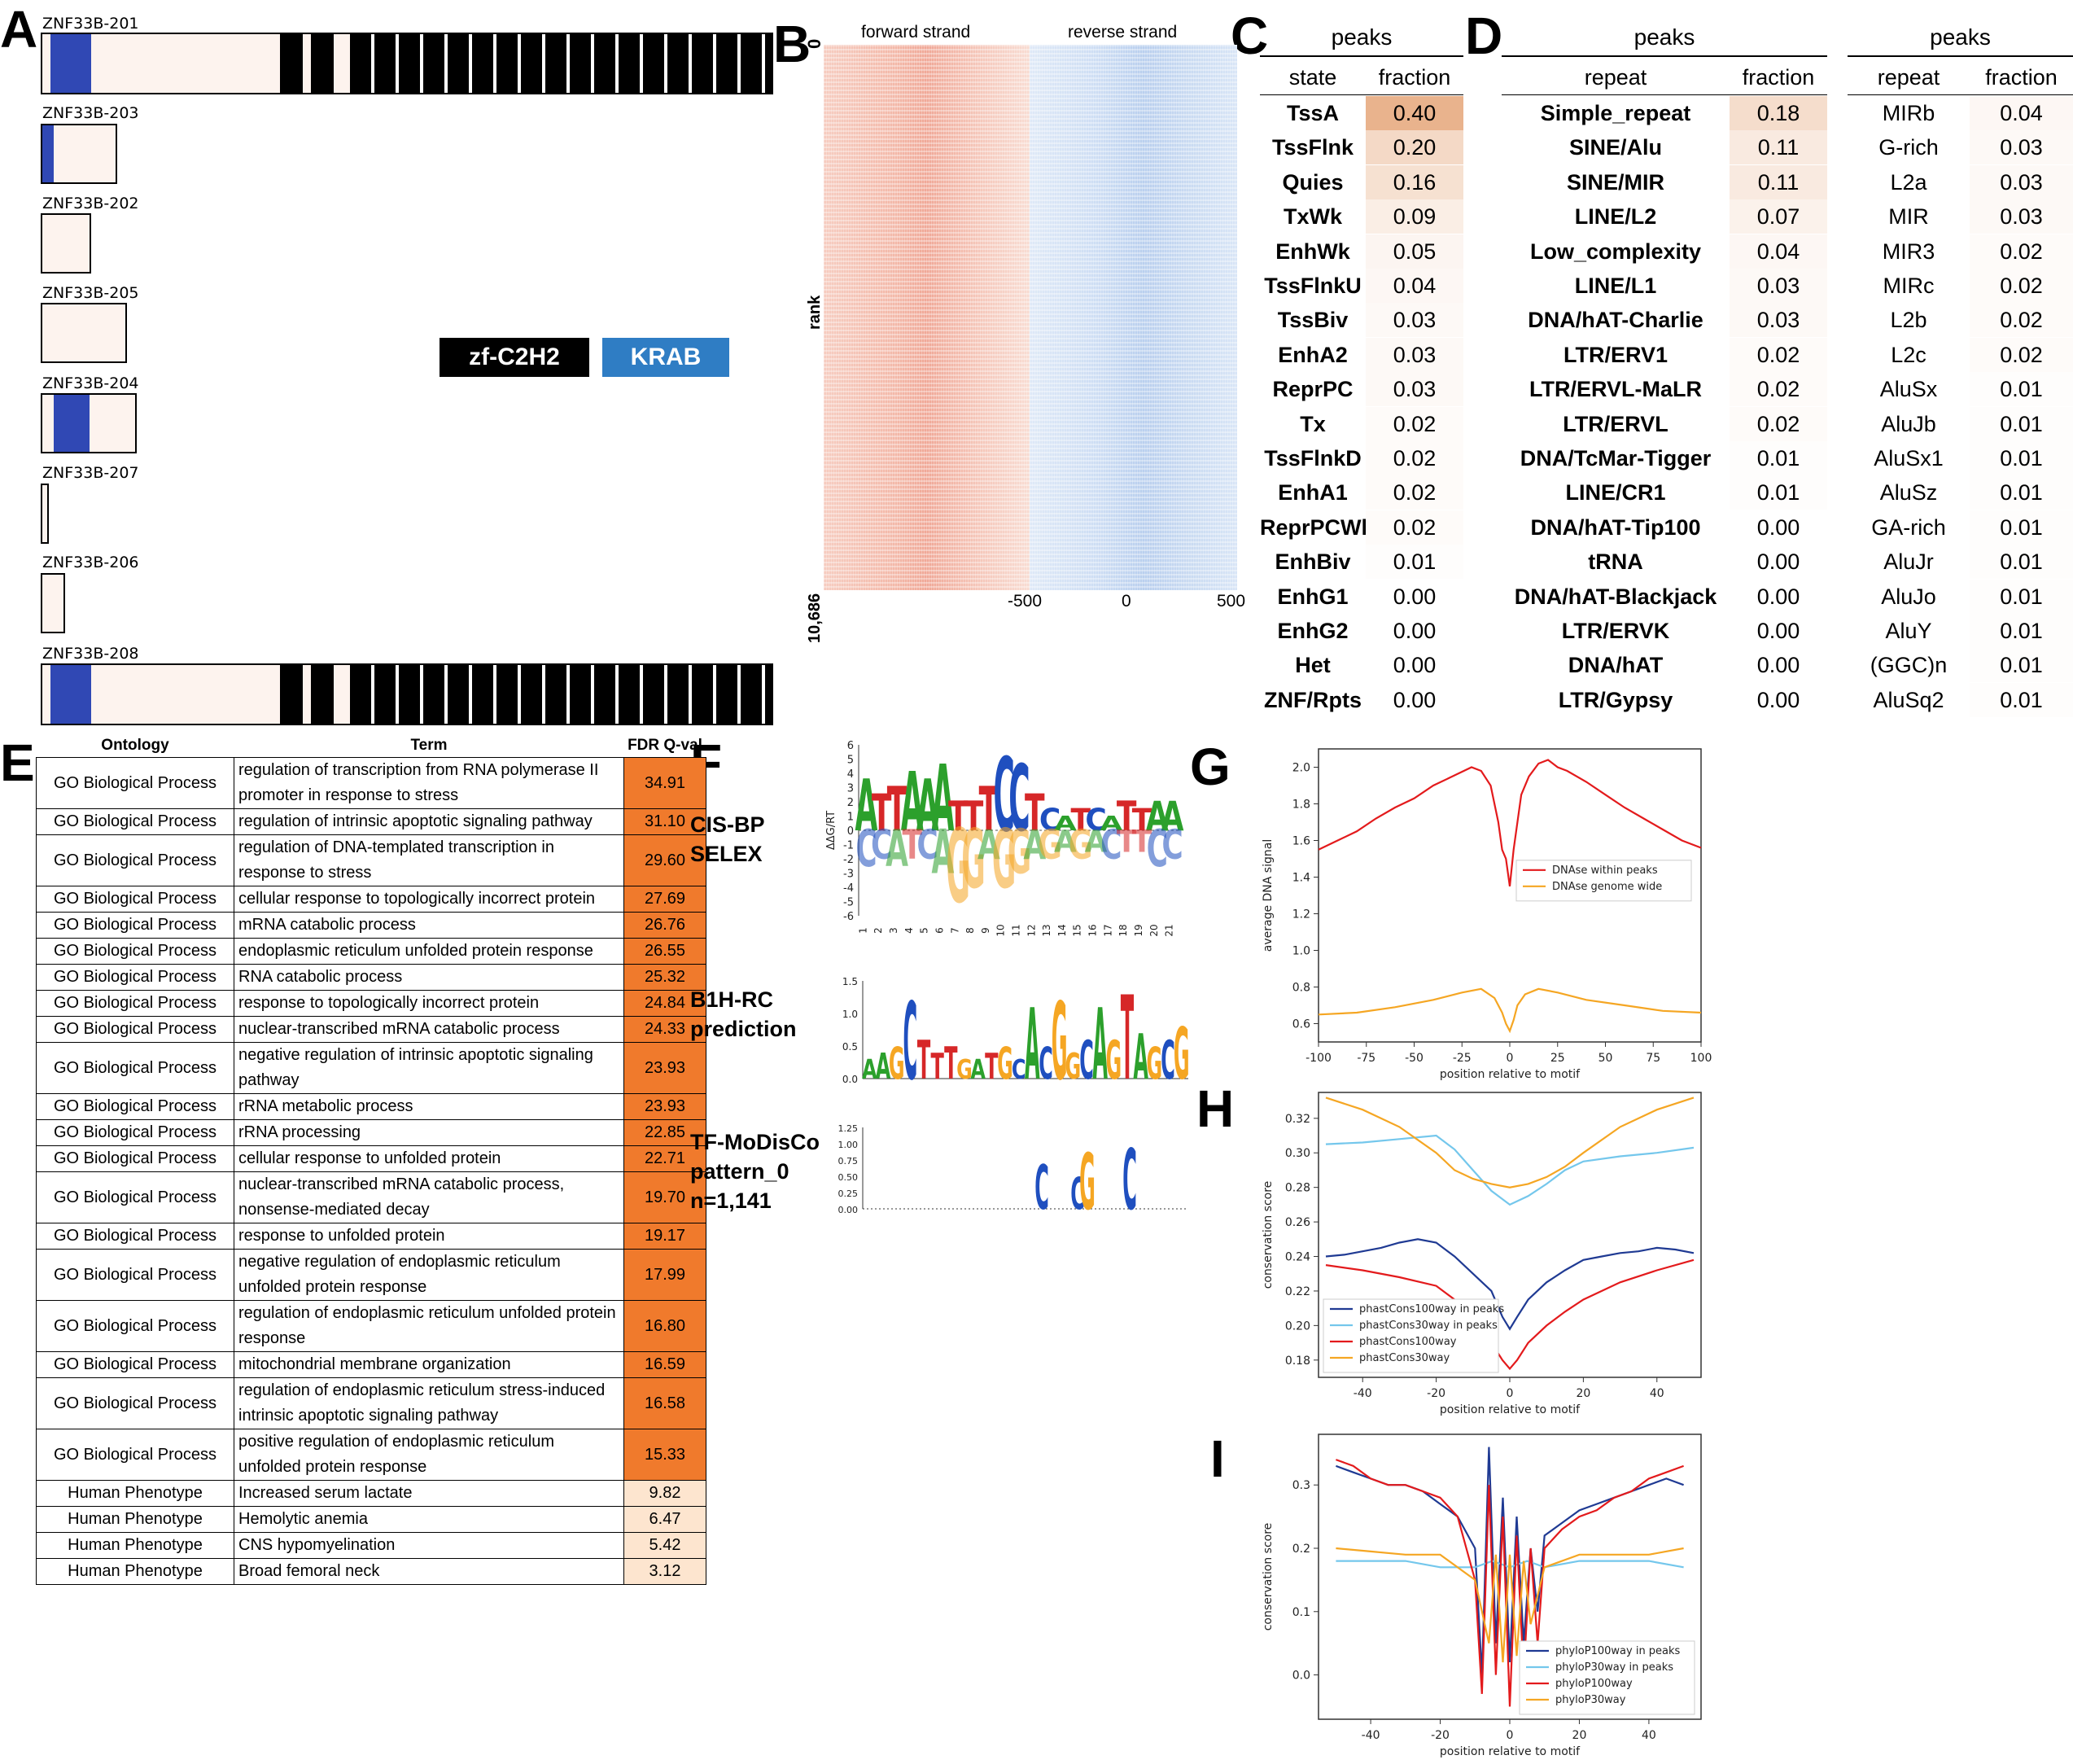 The image size is (2073, 1764). What do you see at coordinates (1605, 870) in the screenshot?
I see `legend-label: DNAse within peaks` at bounding box center [1605, 870].